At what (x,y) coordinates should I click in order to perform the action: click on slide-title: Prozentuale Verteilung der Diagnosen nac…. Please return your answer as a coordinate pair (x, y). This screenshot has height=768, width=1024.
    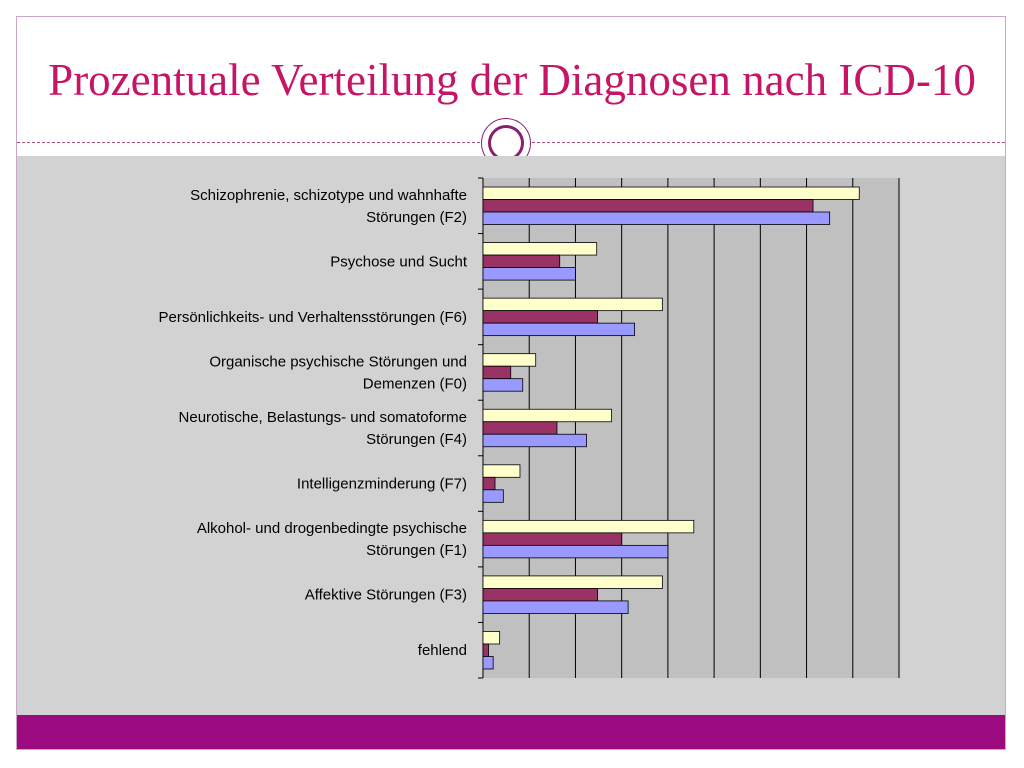
    Looking at the image, I should click on (512, 80).